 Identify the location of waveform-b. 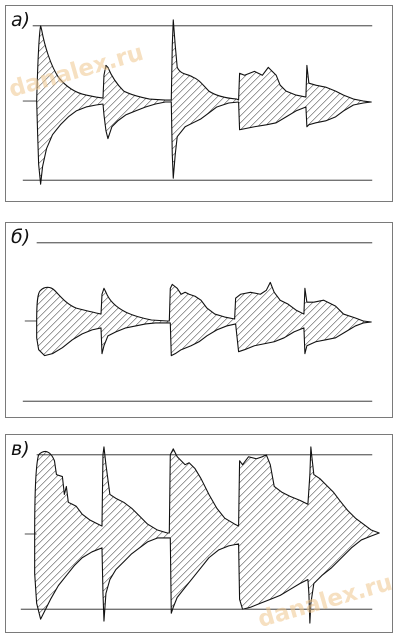
(204, 319).